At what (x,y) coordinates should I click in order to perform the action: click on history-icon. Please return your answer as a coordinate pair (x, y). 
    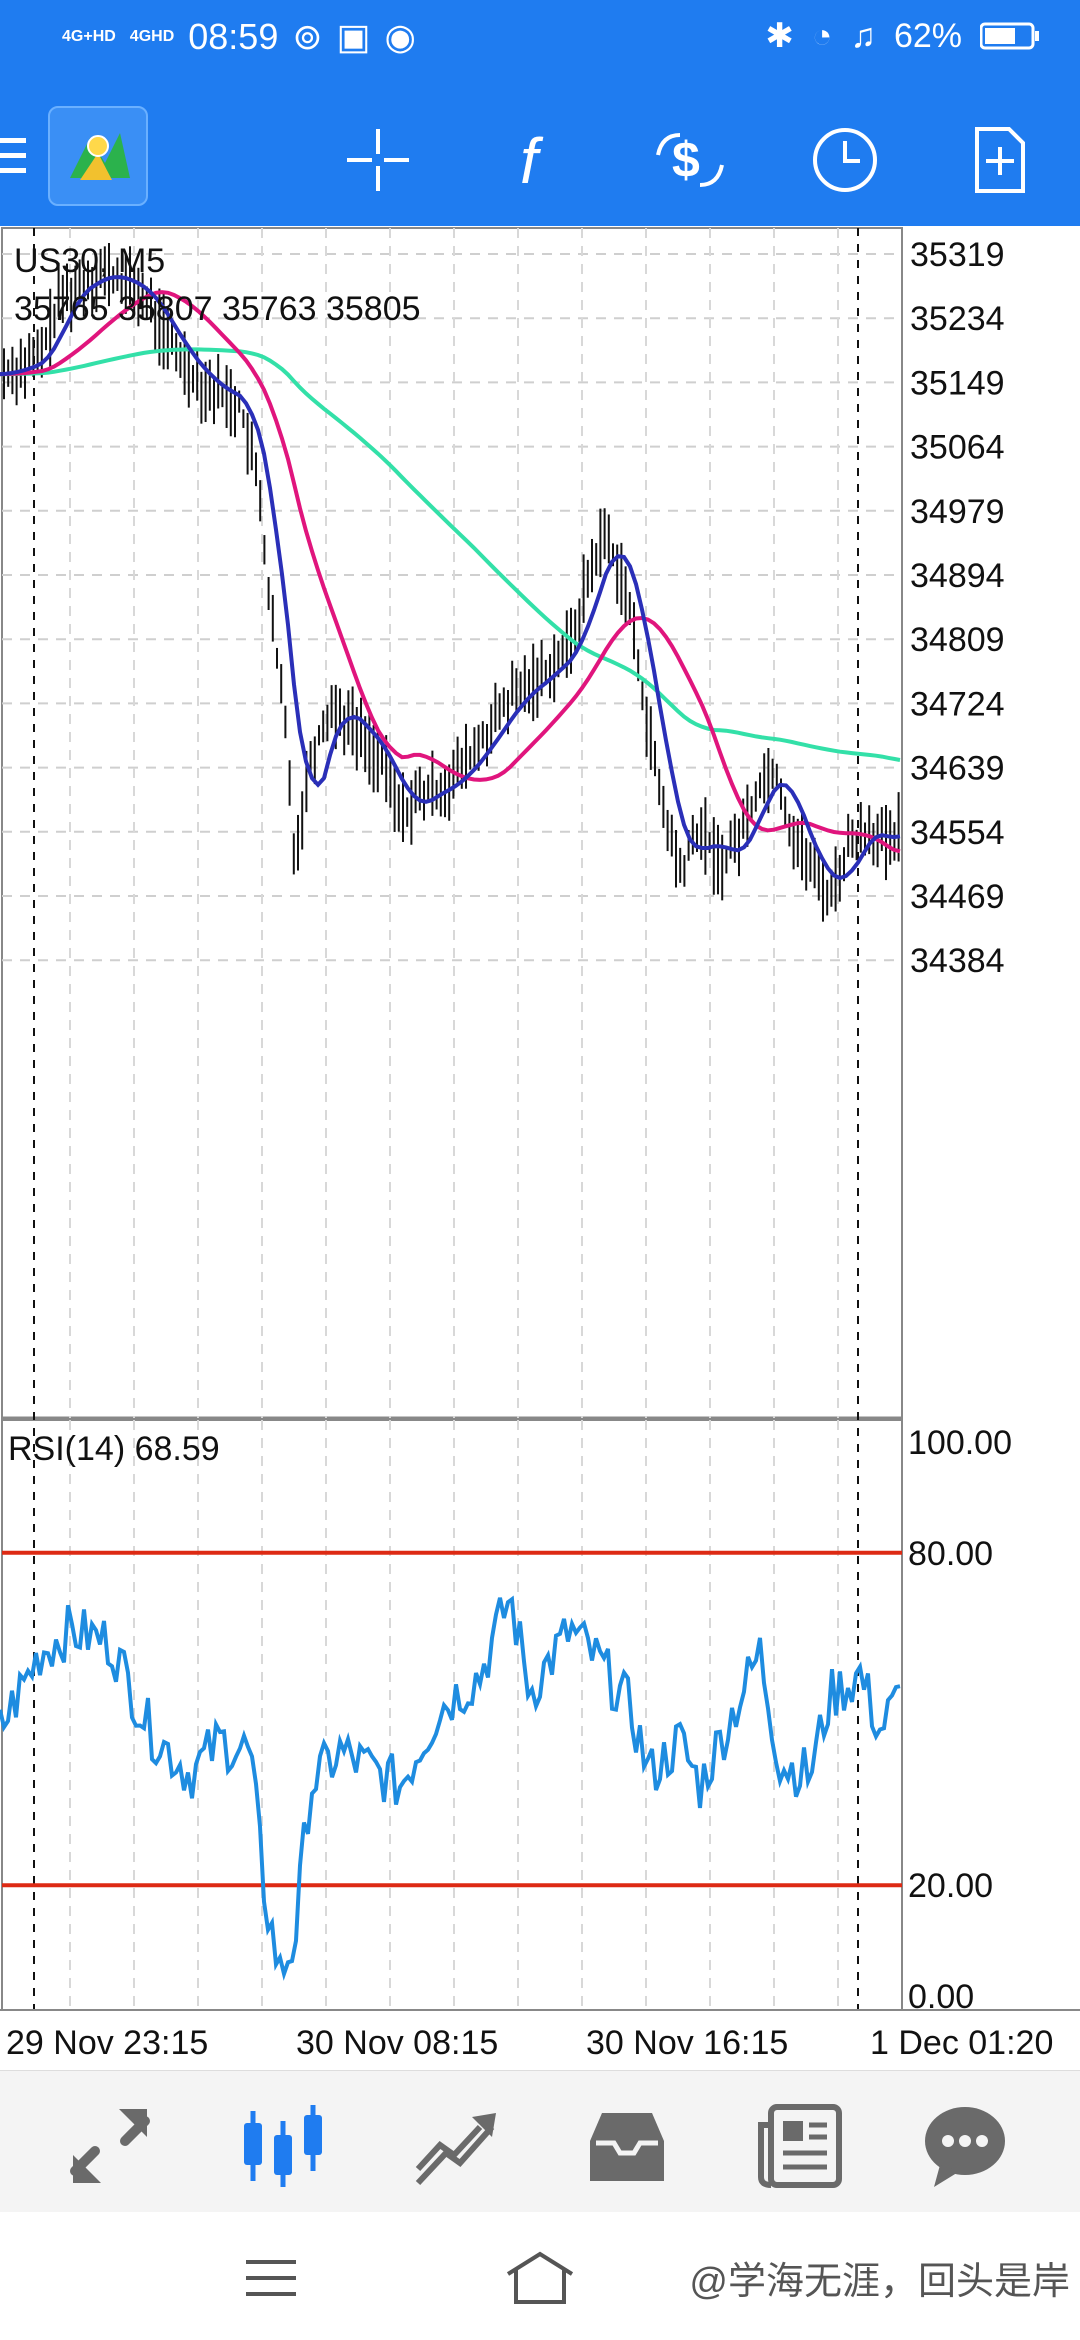
    Looking at the image, I should click on (627, 2147).